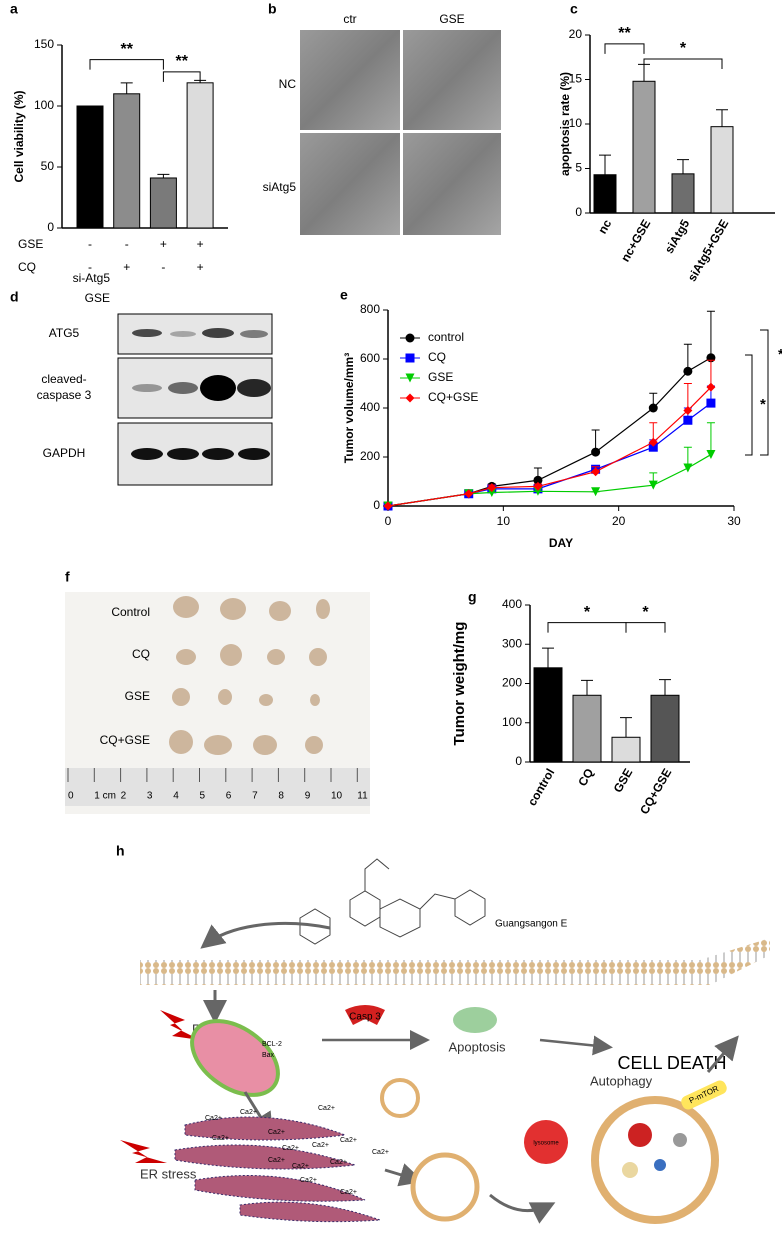 Image resolution: width=782 pixels, height=1246 pixels. What do you see at coordinates (14, 297) in the screenshot?
I see `panel-label: d` at bounding box center [14, 297].